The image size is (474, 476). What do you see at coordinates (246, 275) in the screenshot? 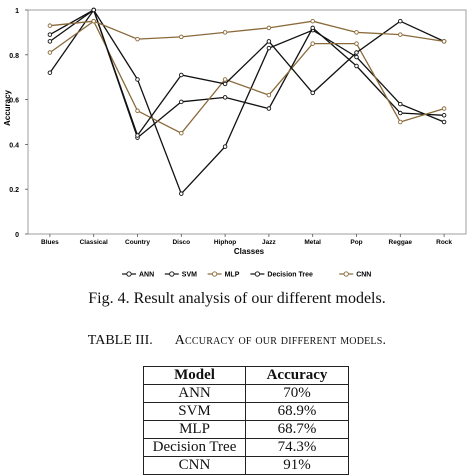
I see `chart-legend: ANN SVM MLP Decision Tree CNN` at bounding box center [246, 275].